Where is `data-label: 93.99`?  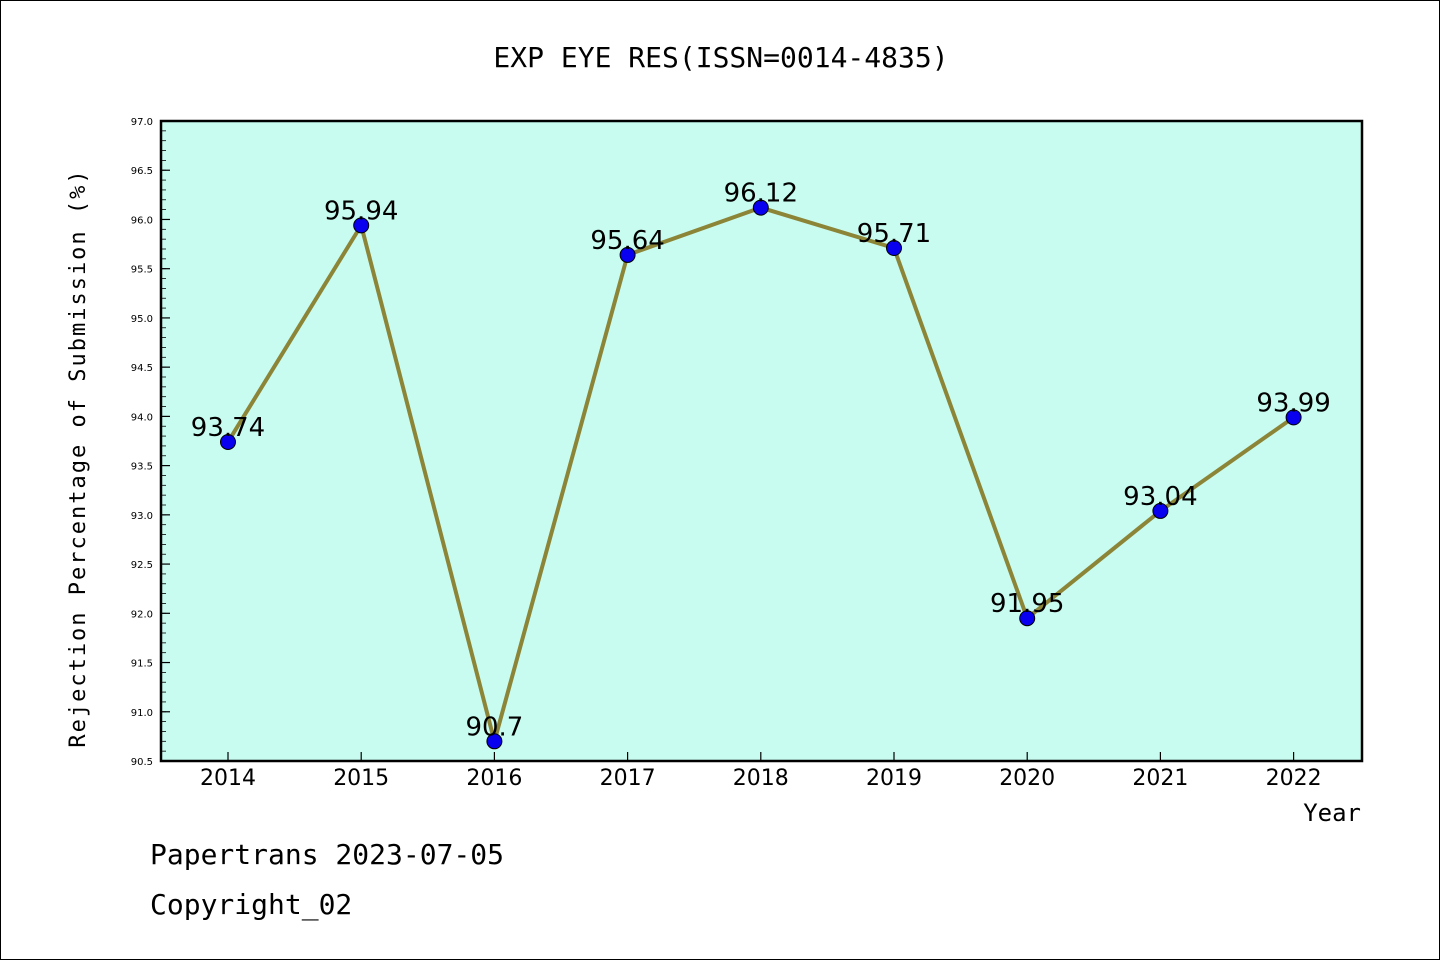 data-label: 93.99 is located at coordinates (1293, 403).